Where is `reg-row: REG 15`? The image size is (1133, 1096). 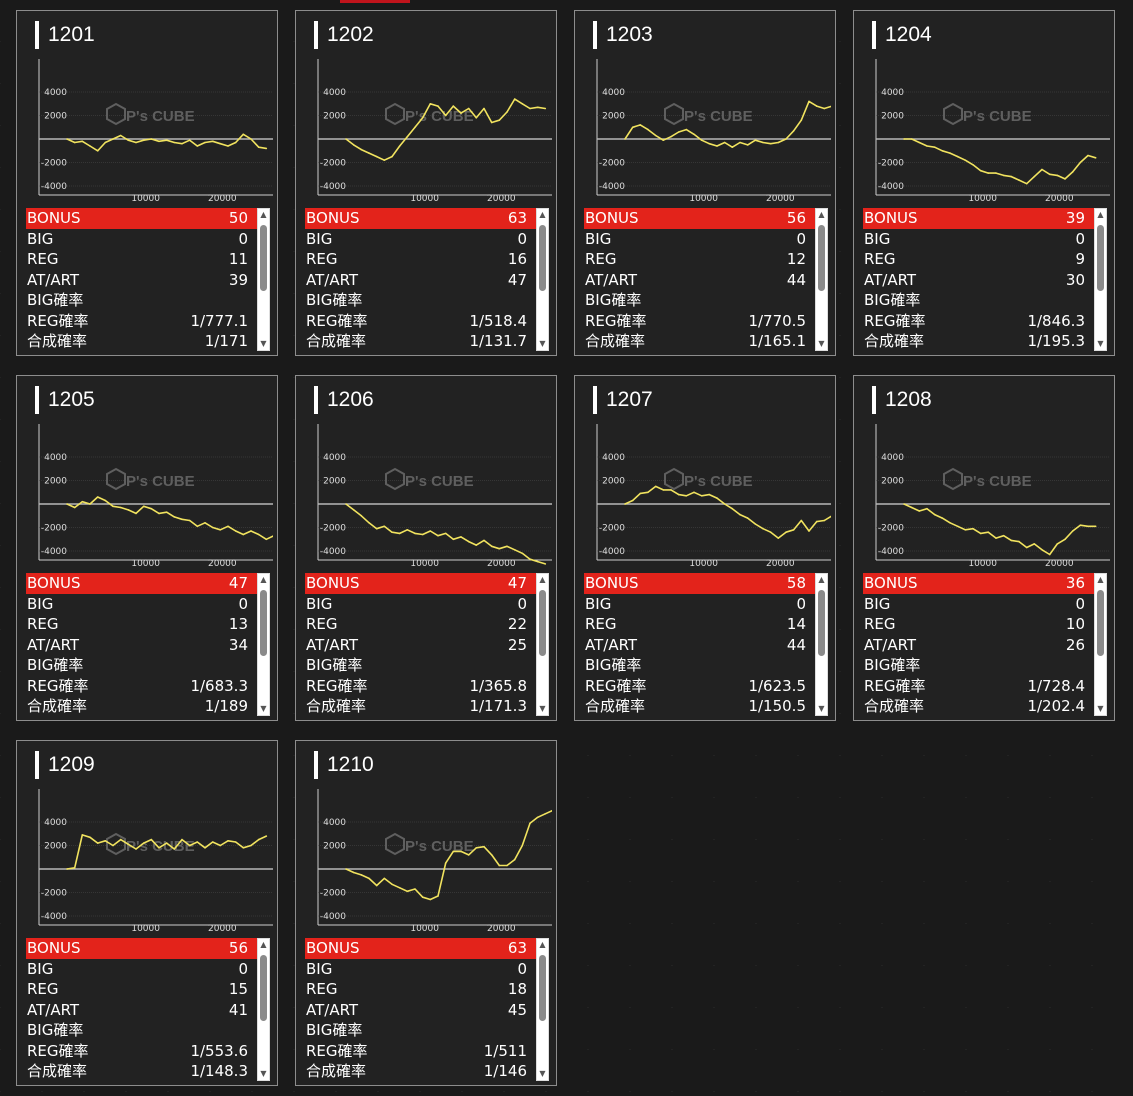
reg-row: REG 15 is located at coordinates (148, 989).